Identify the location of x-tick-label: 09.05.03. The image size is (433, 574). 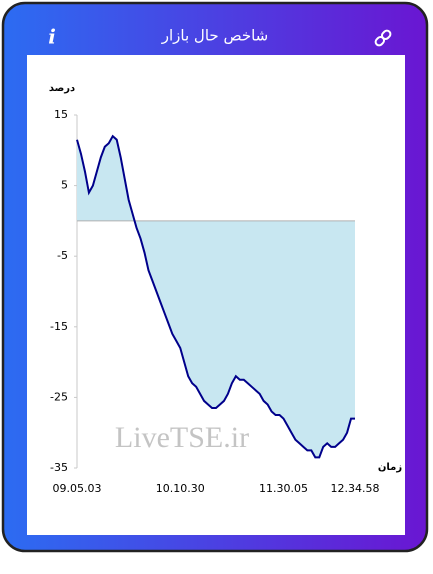
(77, 488).